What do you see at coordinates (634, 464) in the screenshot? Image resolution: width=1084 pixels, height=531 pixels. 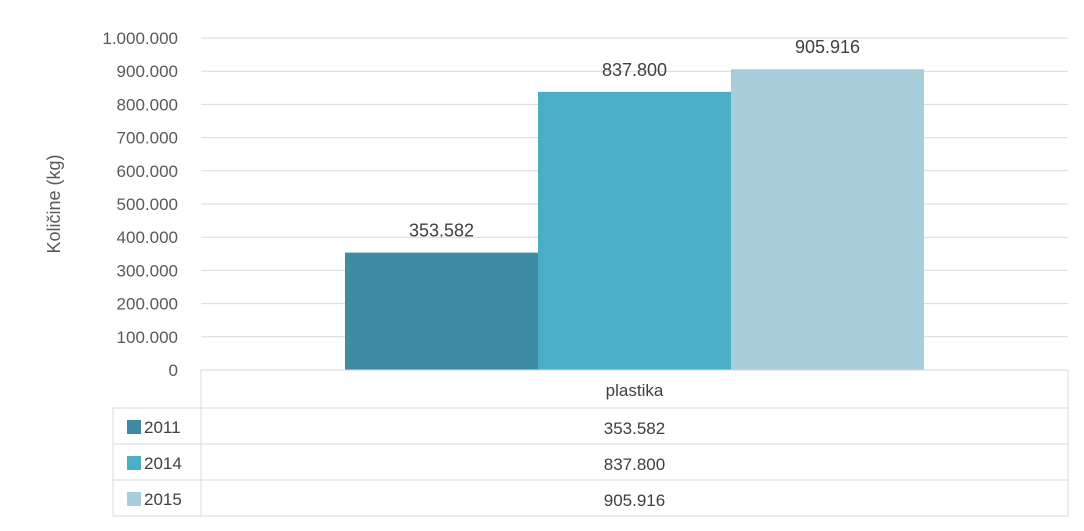 I see `table-value-2014: 837.800` at bounding box center [634, 464].